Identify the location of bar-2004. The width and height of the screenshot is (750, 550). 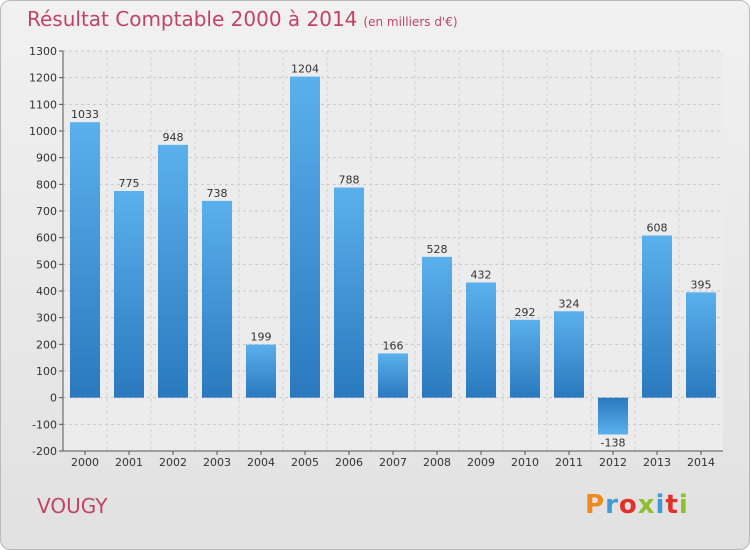
(261, 371).